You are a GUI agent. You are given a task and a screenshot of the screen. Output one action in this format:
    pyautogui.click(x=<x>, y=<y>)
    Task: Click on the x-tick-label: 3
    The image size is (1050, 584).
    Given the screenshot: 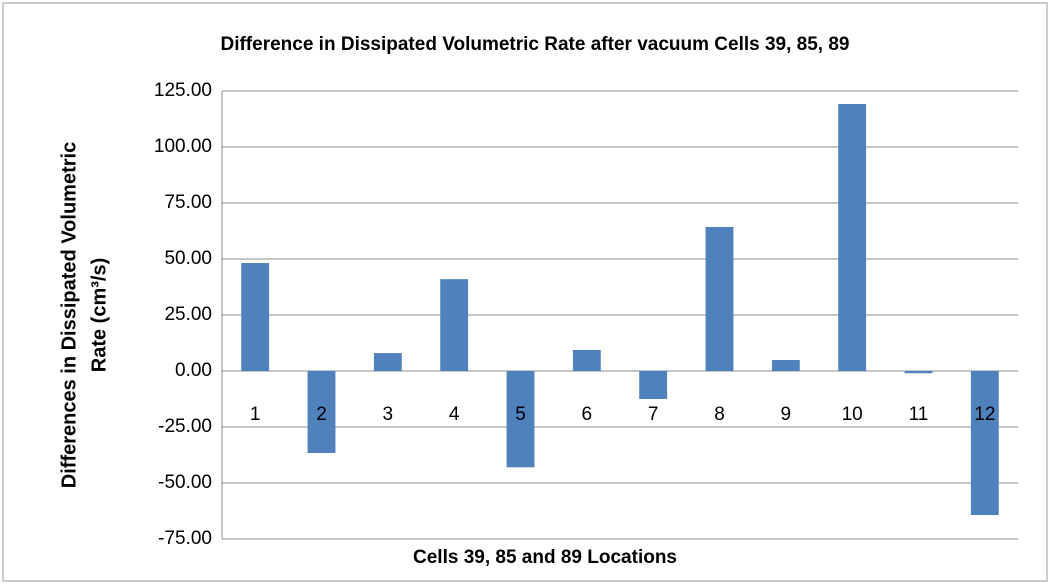 What is the action you would take?
    pyautogui.click(x=388, y=414)
    